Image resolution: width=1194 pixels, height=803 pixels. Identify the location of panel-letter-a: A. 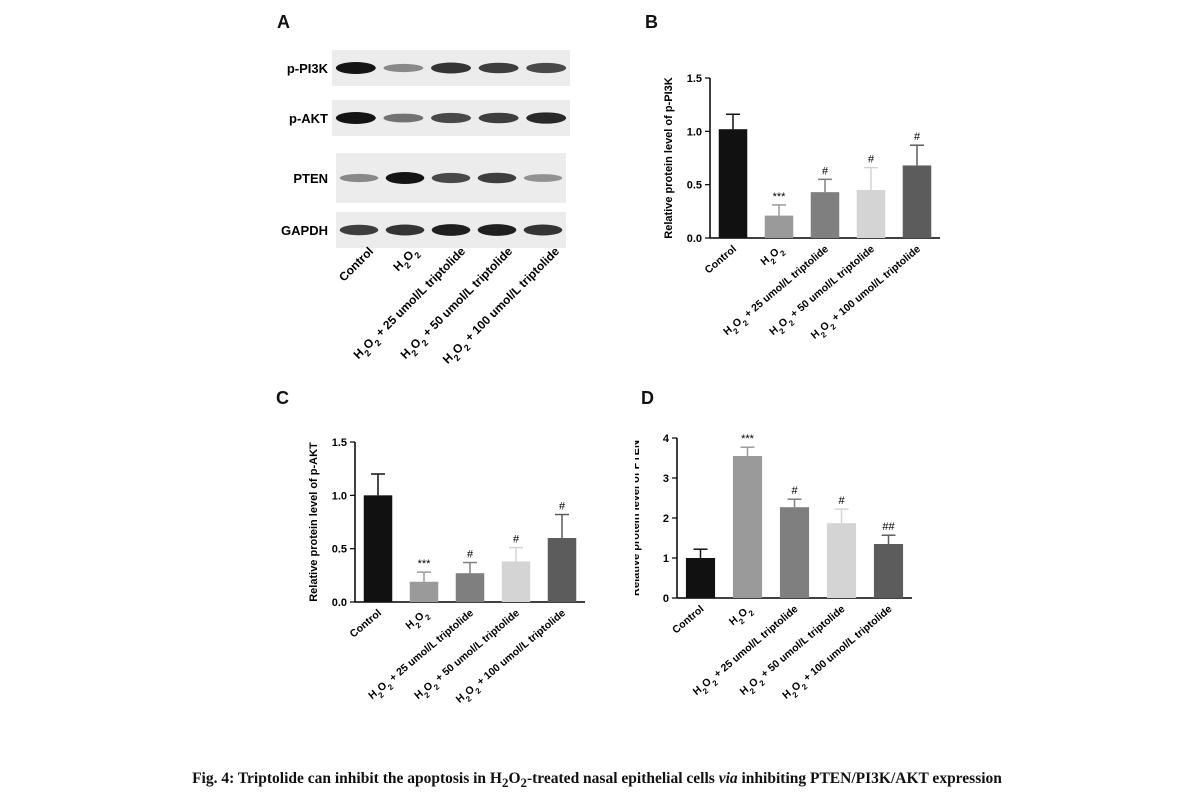
(283, 22).